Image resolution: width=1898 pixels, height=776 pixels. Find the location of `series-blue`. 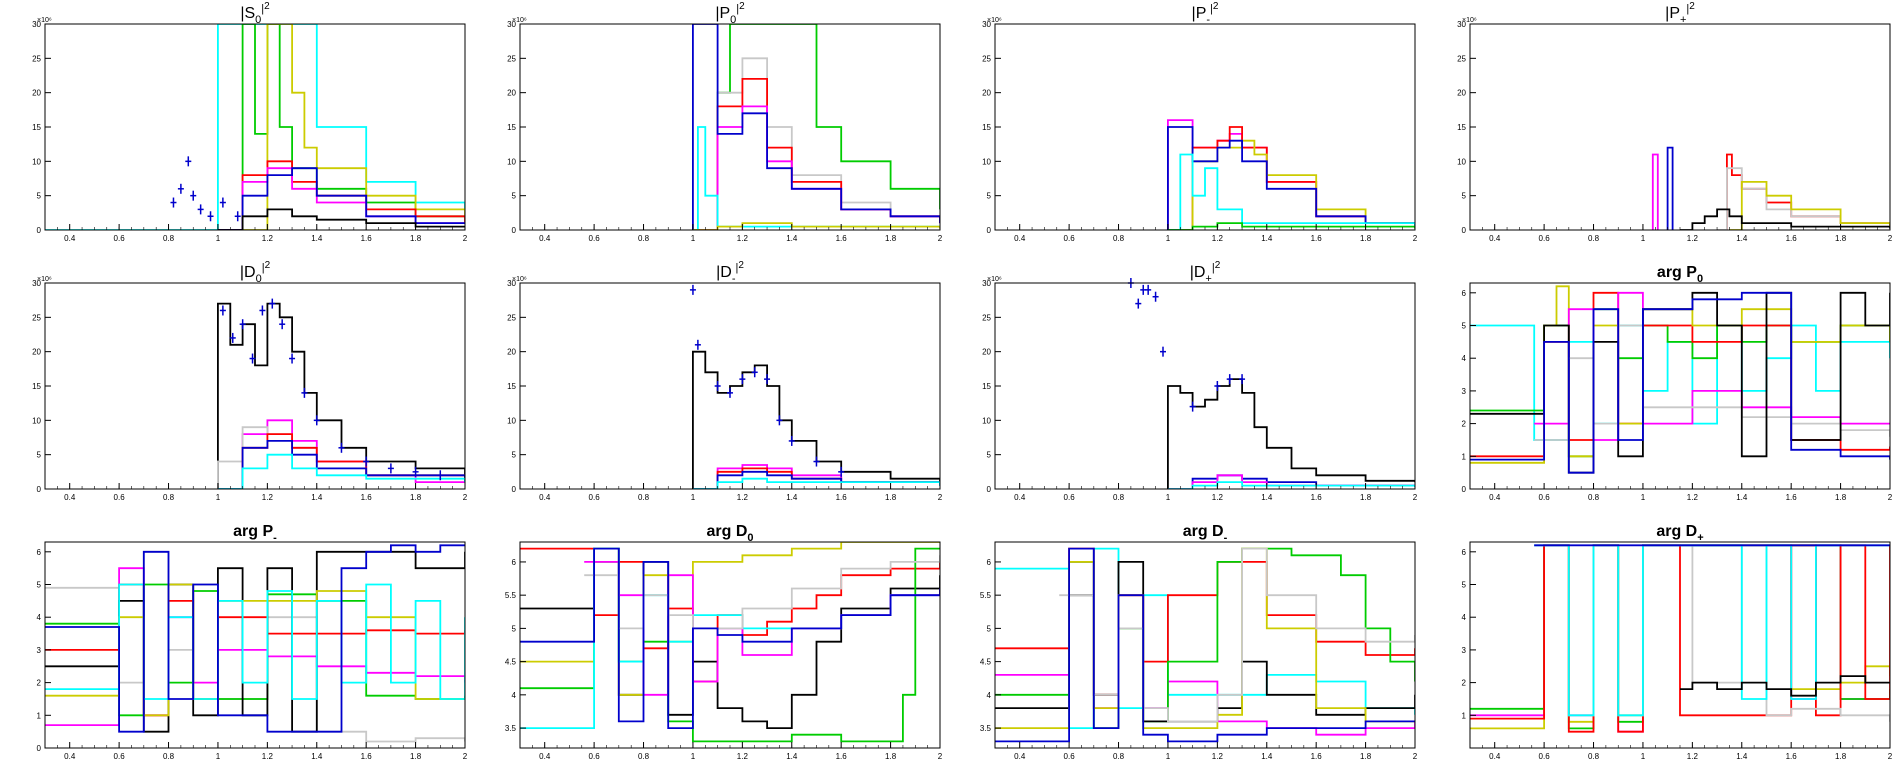

series-blue is located at coordinates (255, 638).